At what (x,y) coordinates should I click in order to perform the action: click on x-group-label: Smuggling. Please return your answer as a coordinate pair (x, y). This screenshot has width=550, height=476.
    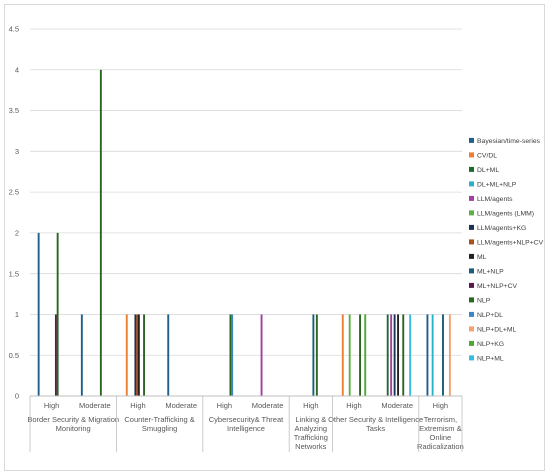
    Looking at the image, I should click on (159, 428).